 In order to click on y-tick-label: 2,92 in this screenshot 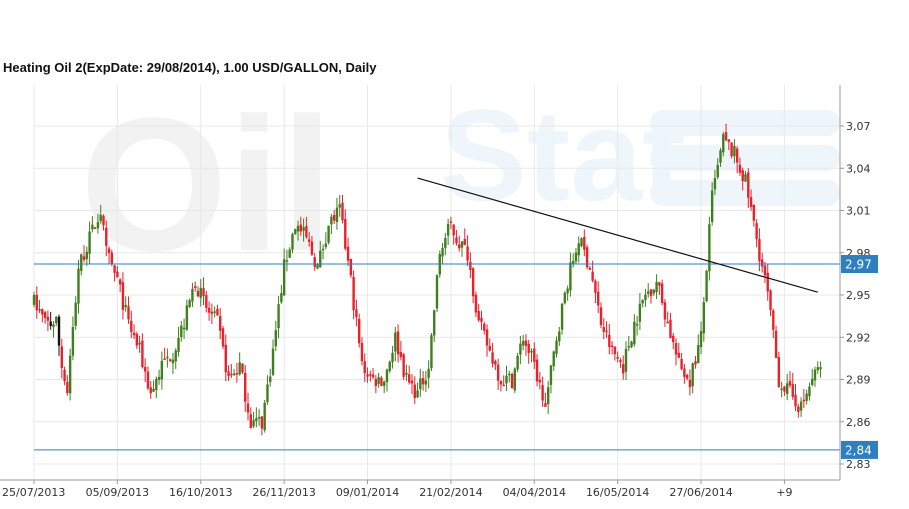, I will do `click(858, 337)`.